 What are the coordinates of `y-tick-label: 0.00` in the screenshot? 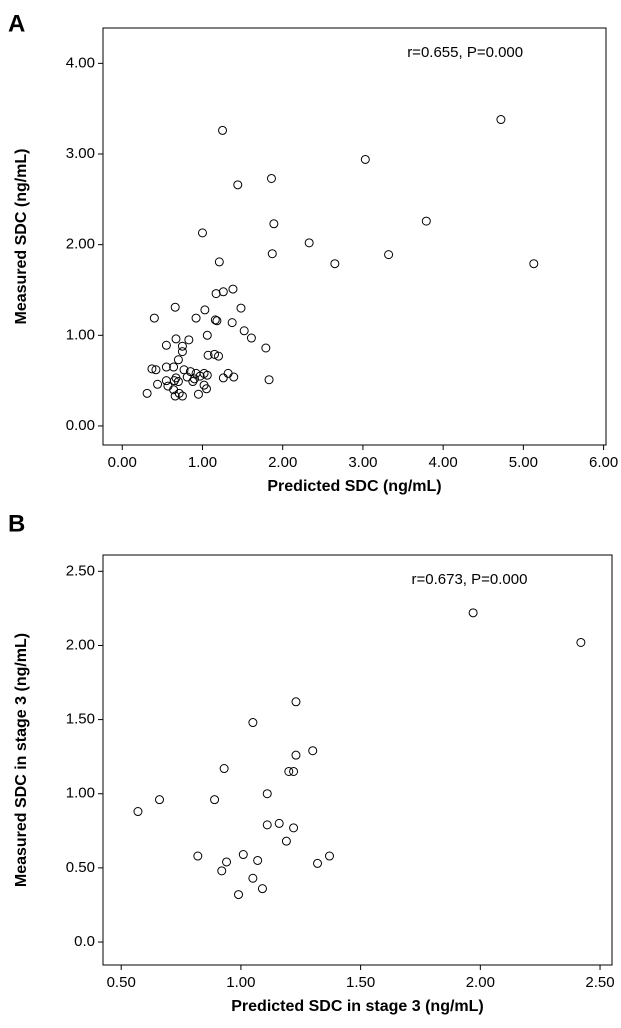 It's located at (80, 425).